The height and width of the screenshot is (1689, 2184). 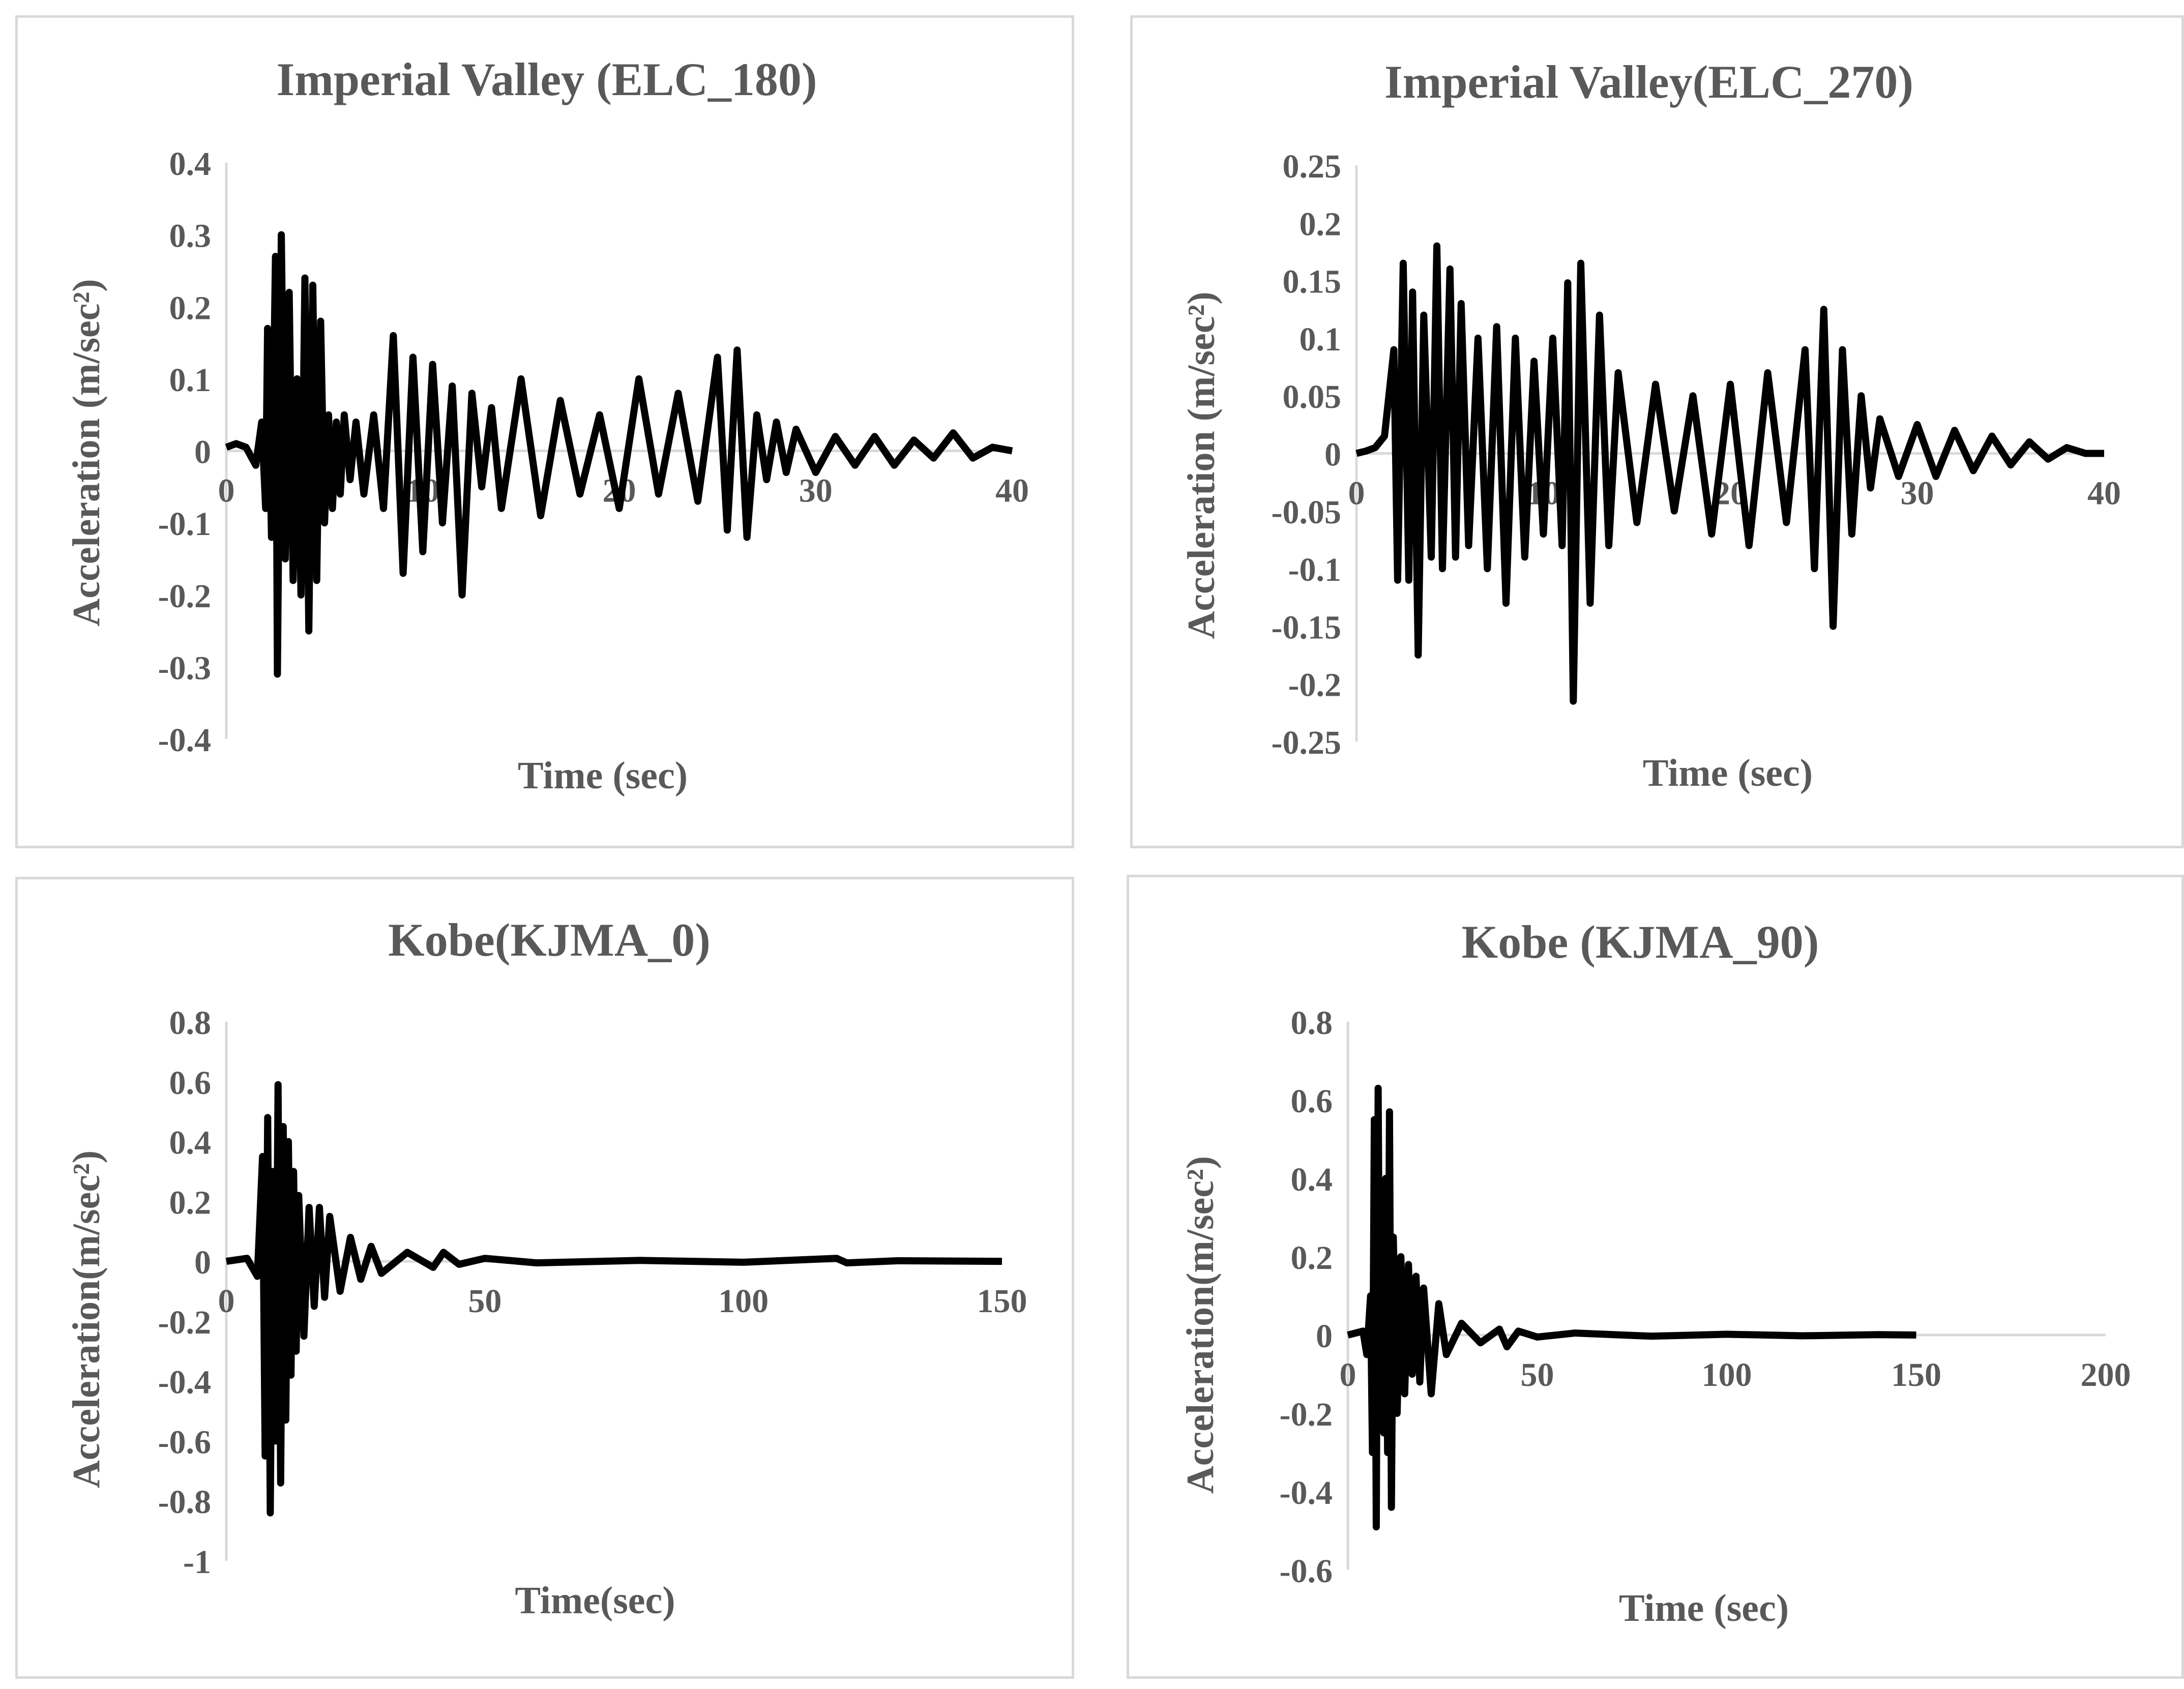 I want to click on y-tick-label: -0.25, so click(x=1306, y=742).